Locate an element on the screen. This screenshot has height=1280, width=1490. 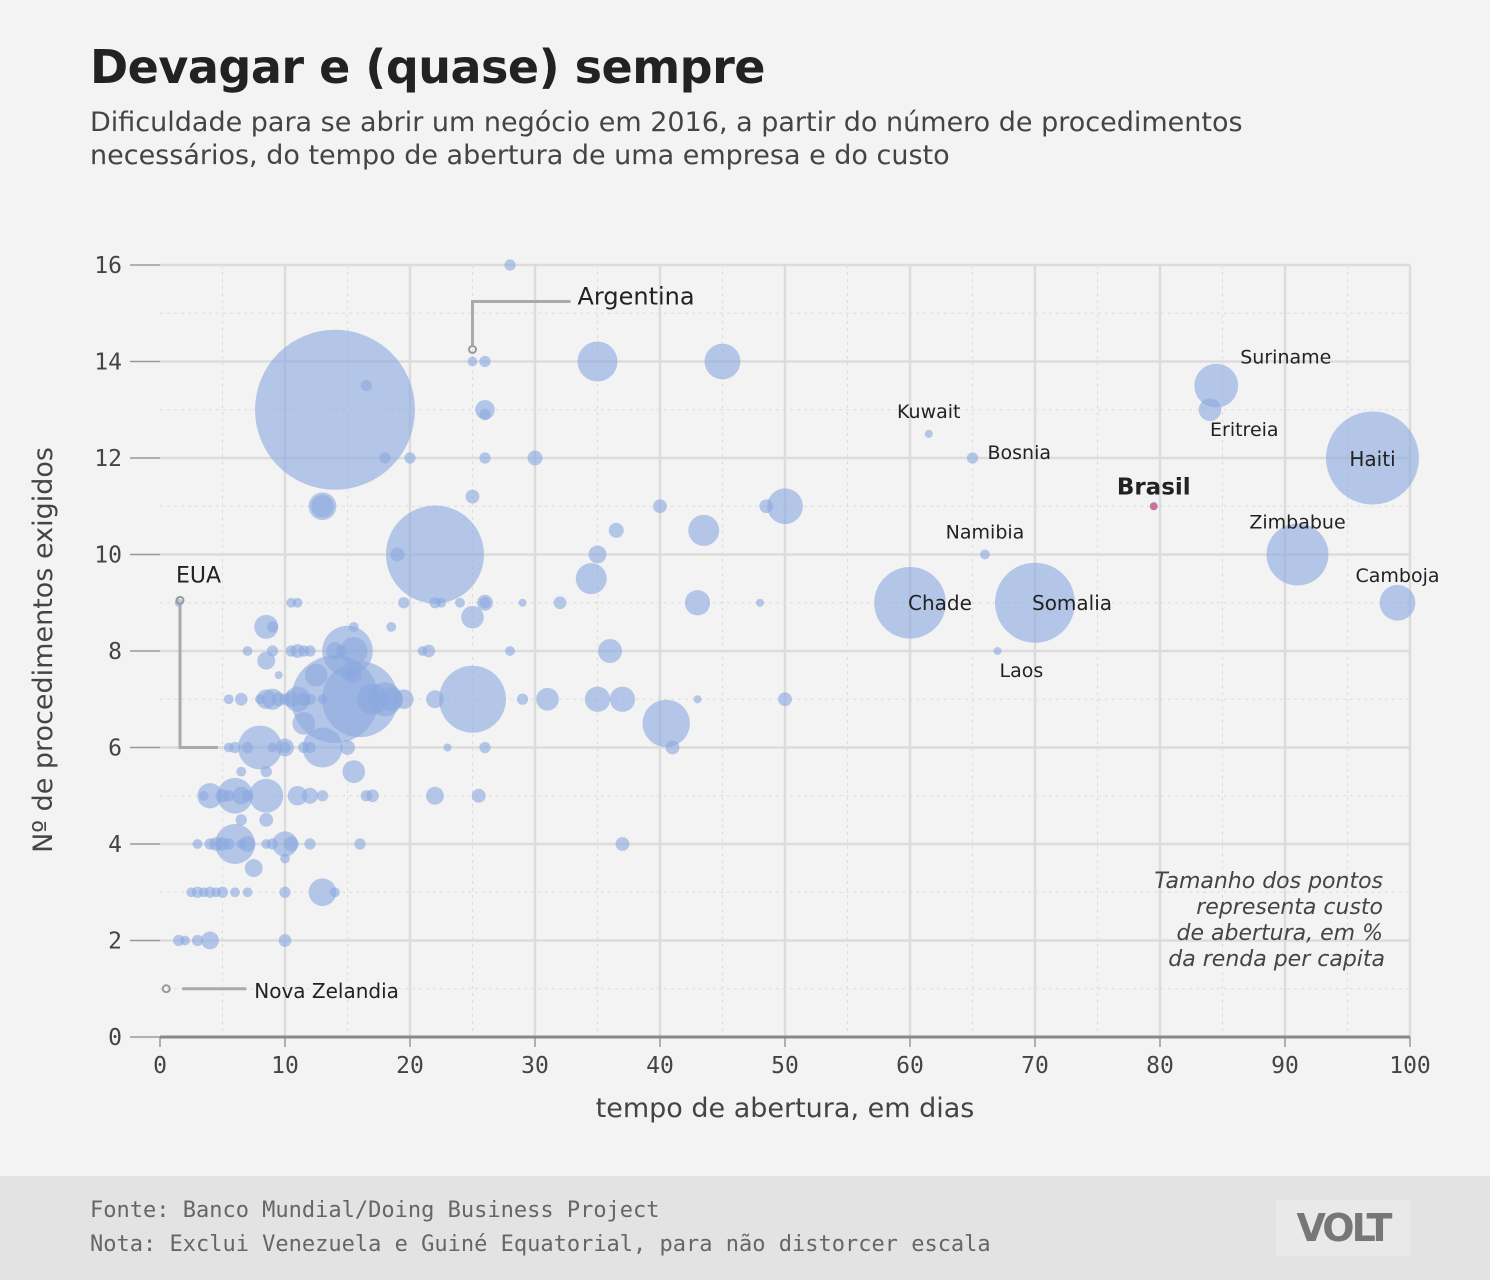
country-label: Argentina is located at coordinates (636, 296).